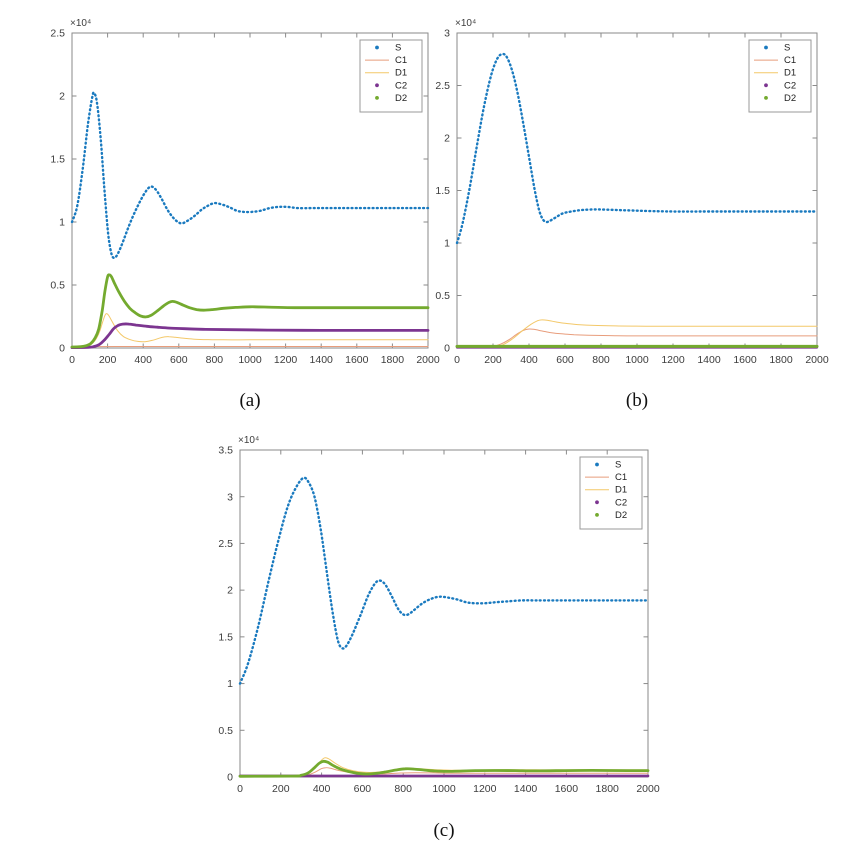 The width and height of the screenshot is (860, 856). I want to click on caption-b: (b), so click(637, 400).